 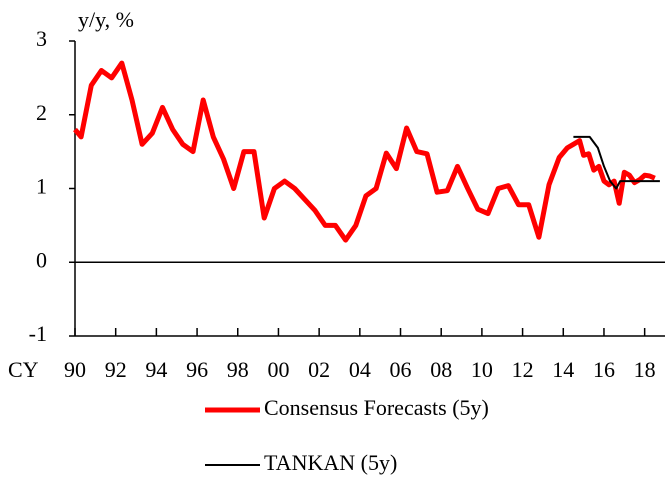 What do you see at coordinates (197, 369) in the screenshot?
I see `x-tick-label: 96` at bounding box center [197, 369].